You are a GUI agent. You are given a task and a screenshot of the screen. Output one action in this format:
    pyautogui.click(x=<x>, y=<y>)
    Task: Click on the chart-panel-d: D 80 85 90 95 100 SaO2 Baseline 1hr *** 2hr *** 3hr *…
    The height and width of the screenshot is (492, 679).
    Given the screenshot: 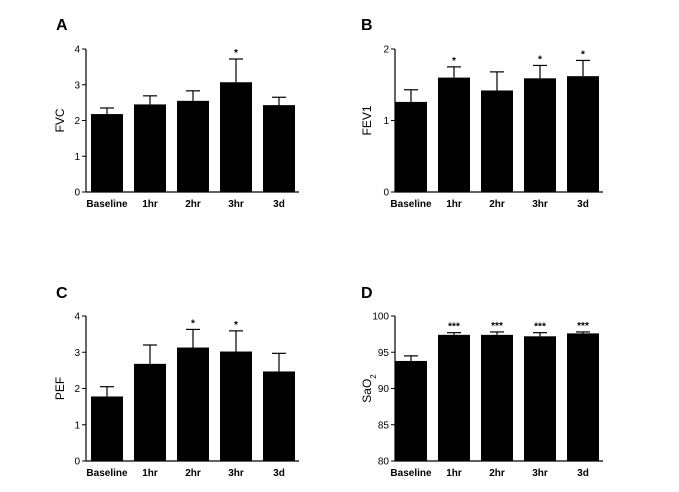 What is the action you would take?
    pyautogui.click(x=481, y=382)
    